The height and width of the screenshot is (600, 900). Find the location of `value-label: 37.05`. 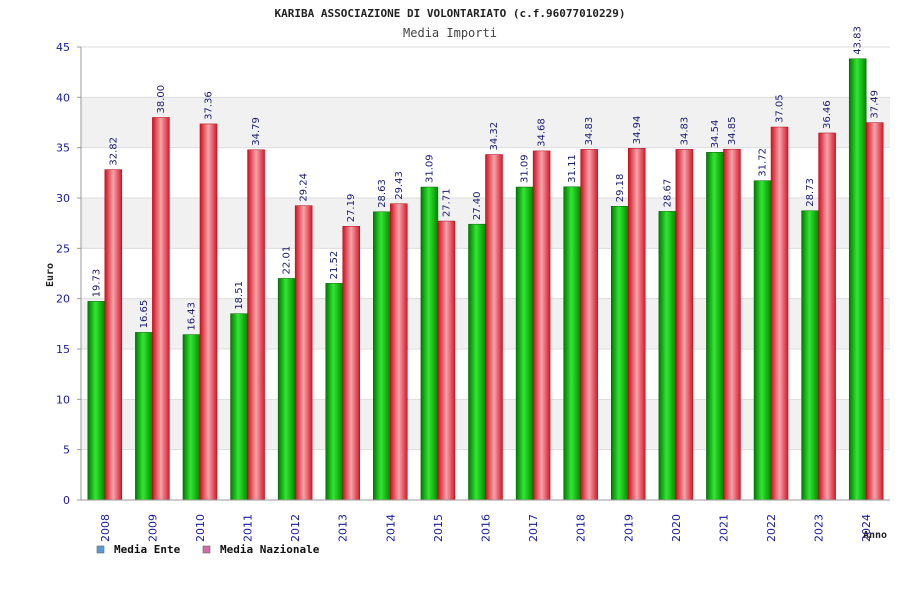

value-label: 37.05 is located at coordinates (780, 108).